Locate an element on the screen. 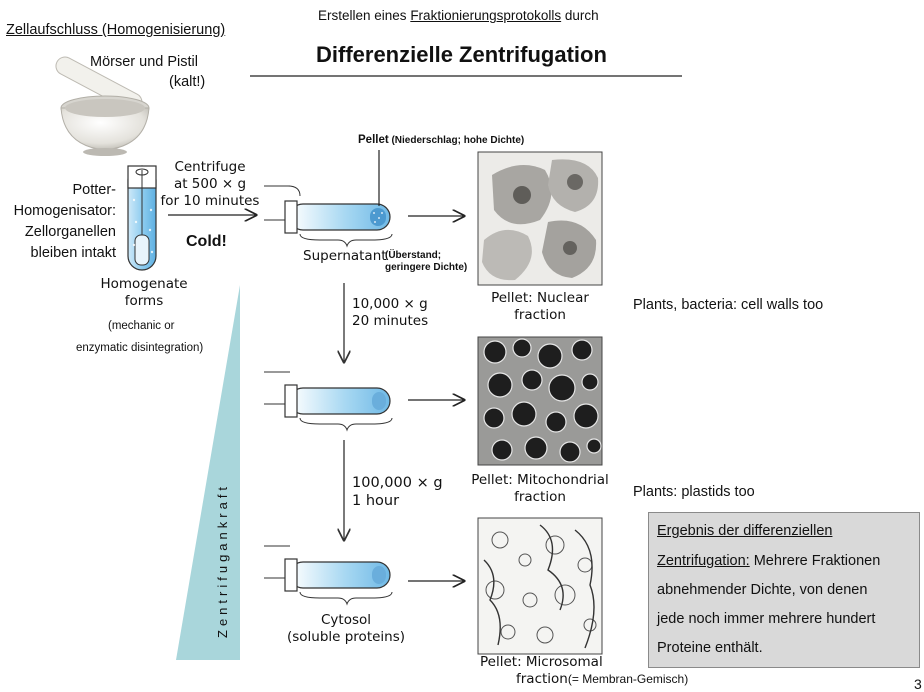 The width and height of the screenshot is (924, 692). centrifuge-line-3: for 10 minutes is located at coordinates (210, 201).